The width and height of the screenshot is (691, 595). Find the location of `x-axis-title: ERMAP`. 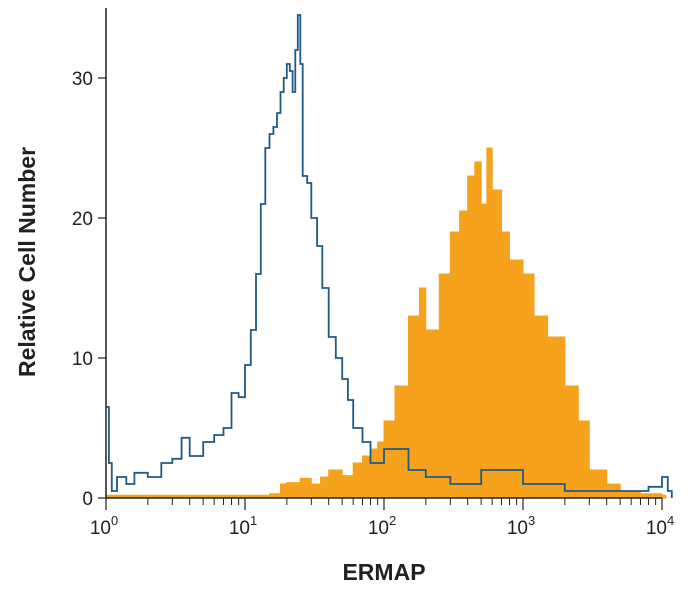

x-axis-title: ERMAP is located at coordinates (383, 572).